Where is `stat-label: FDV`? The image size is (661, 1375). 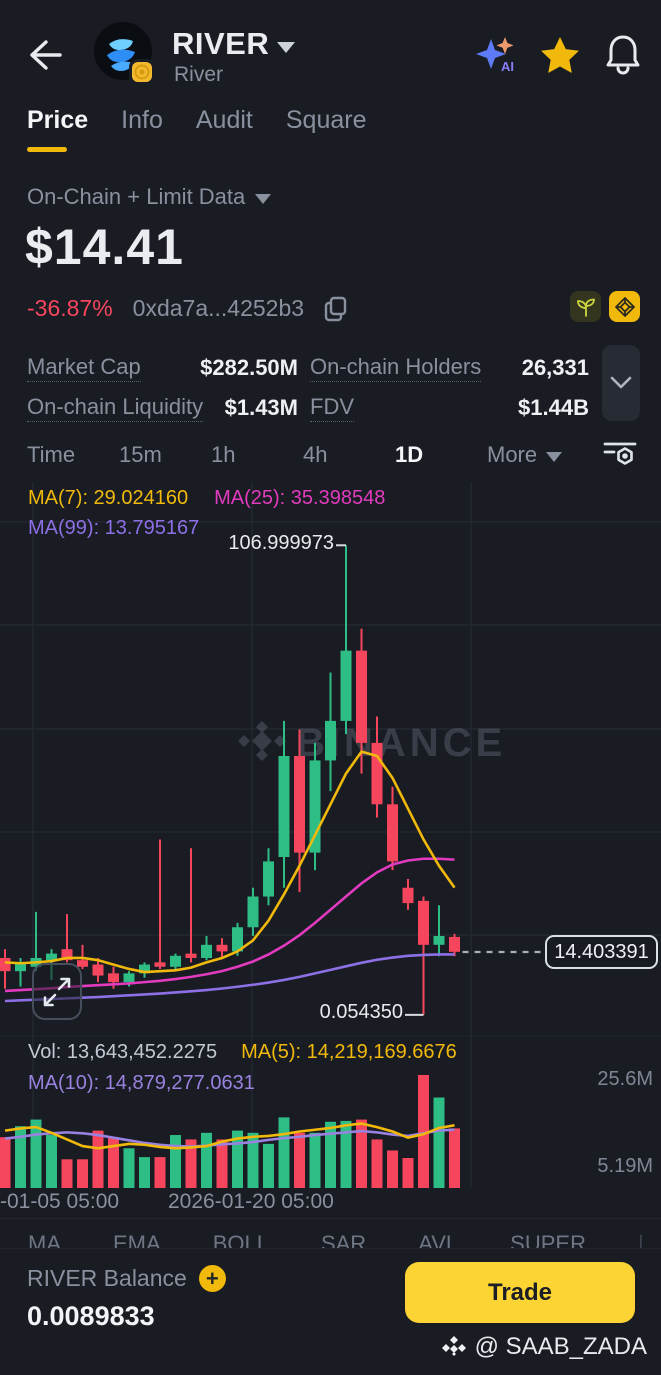 stat-label: FDV is located at coordinates (332, 408).